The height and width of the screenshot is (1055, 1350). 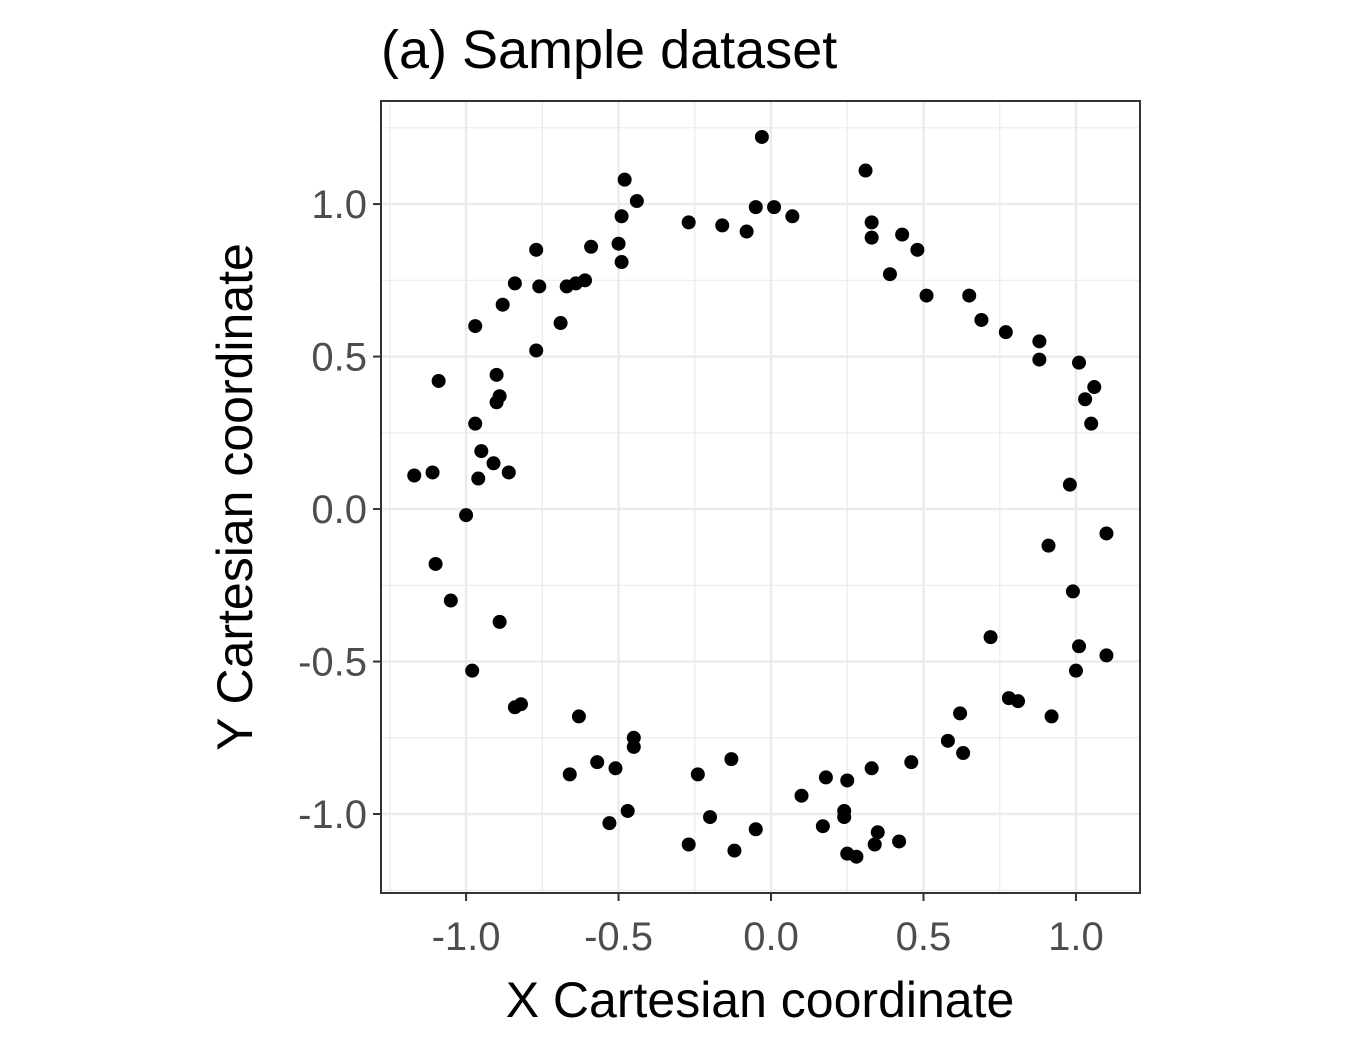 What do you see at coordinates (332, 663) in the screenshot?
I see `y-tick-label: -0.5` at bounding box center [332, 663].